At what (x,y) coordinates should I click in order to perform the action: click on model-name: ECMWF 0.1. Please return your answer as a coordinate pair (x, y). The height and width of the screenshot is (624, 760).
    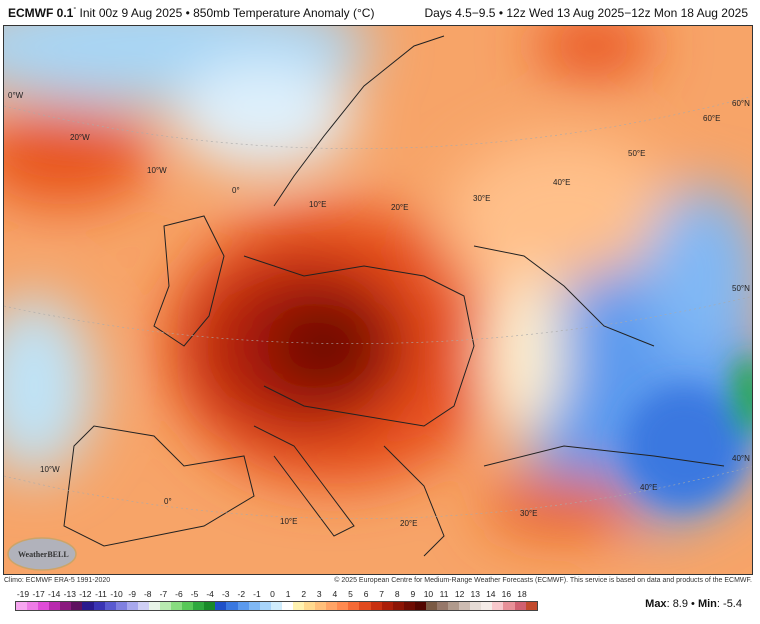
    Looking at the image, I should click on (41, 13).